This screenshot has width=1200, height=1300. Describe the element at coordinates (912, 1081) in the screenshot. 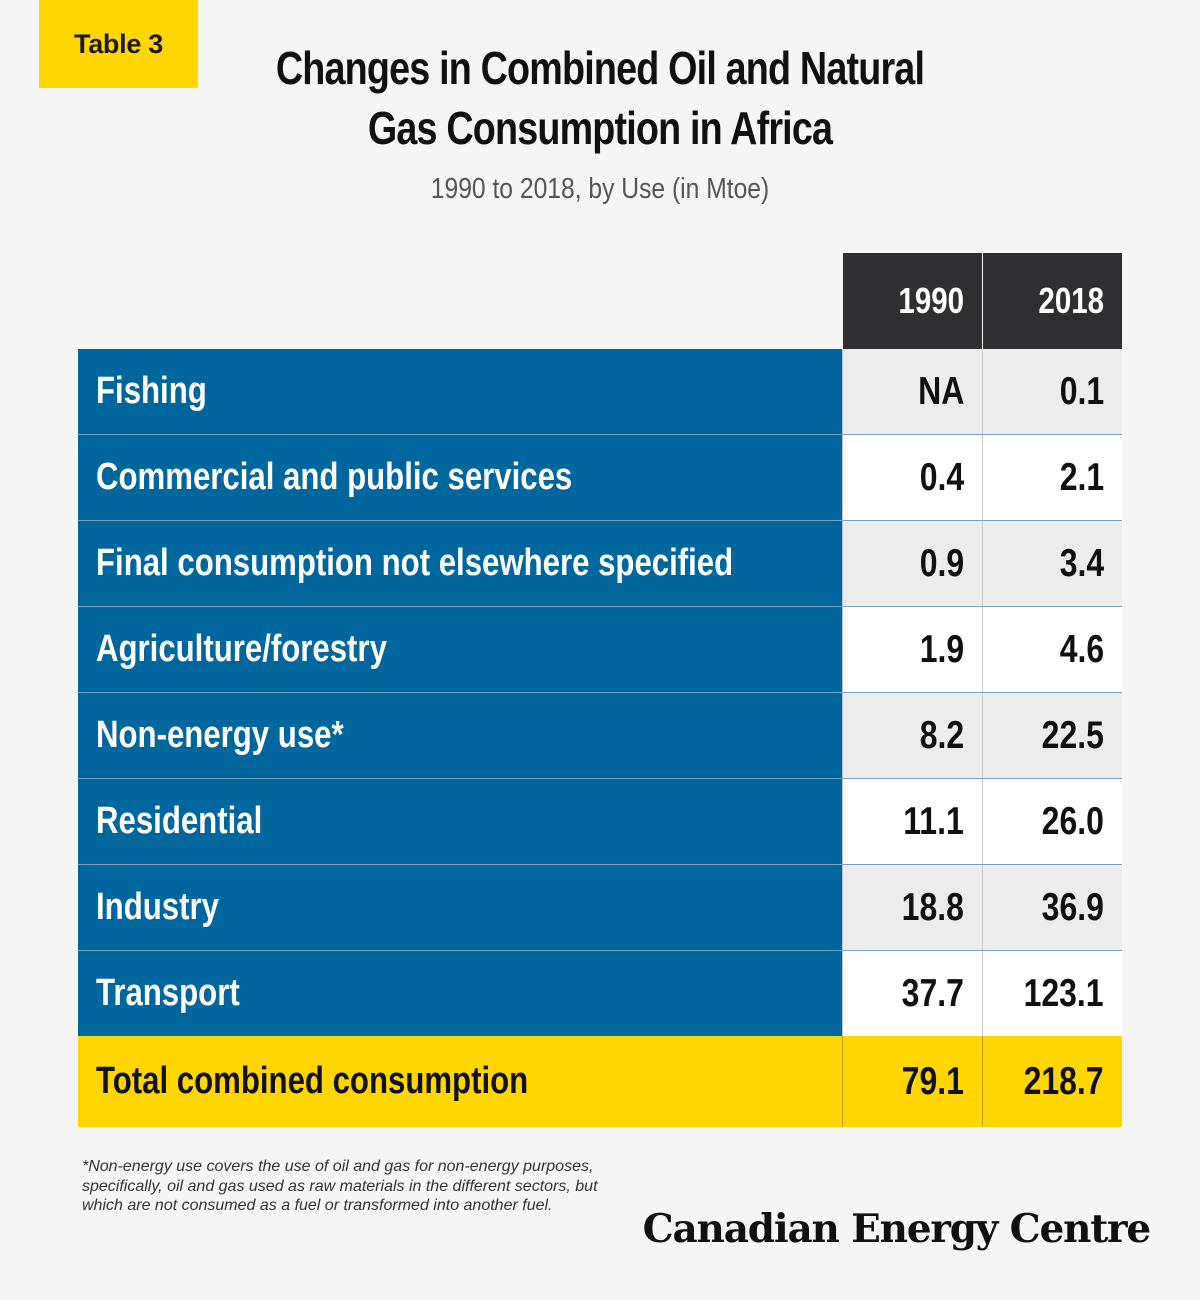

I see `cell-1990: 79.1` at that location.